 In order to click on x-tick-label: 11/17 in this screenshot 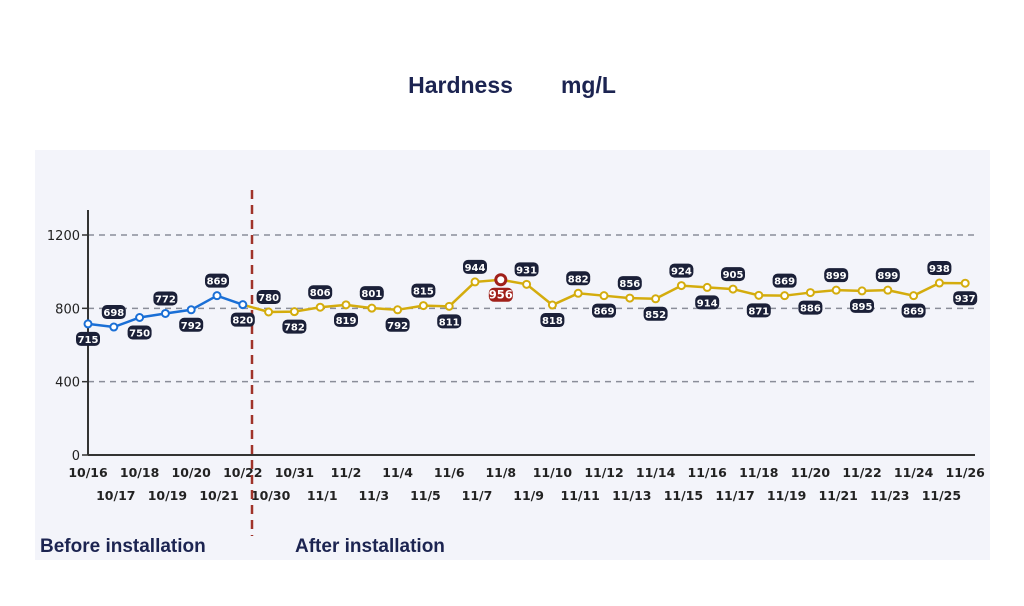, I will do `click(734, 495)`.